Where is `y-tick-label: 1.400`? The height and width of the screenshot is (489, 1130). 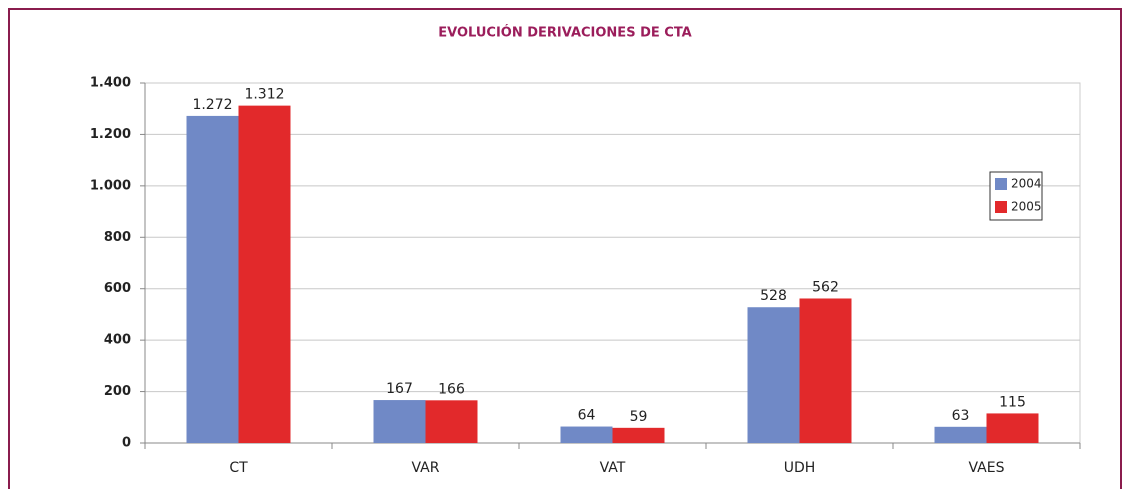 y-tick-label: 1.400 is located at coordinates (110, 83).